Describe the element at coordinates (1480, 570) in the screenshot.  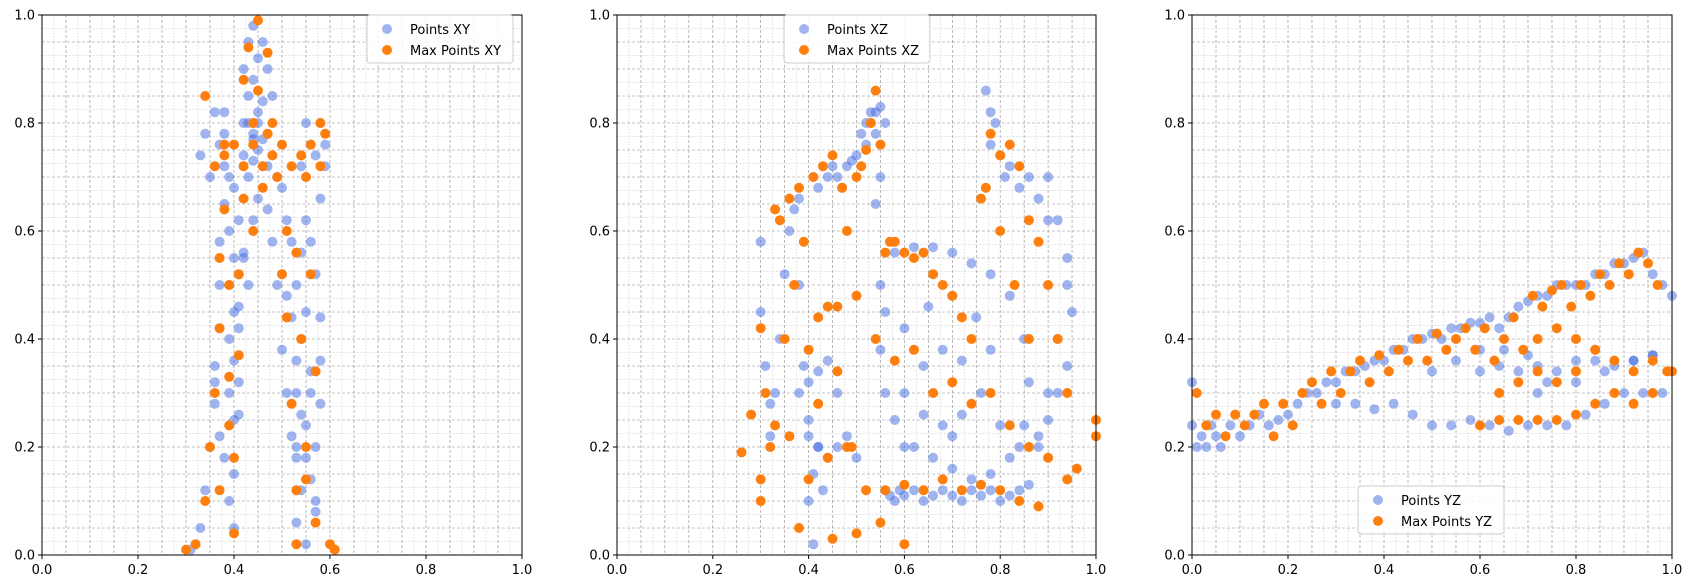
I see `x-tick-label: 0.6` at that location.